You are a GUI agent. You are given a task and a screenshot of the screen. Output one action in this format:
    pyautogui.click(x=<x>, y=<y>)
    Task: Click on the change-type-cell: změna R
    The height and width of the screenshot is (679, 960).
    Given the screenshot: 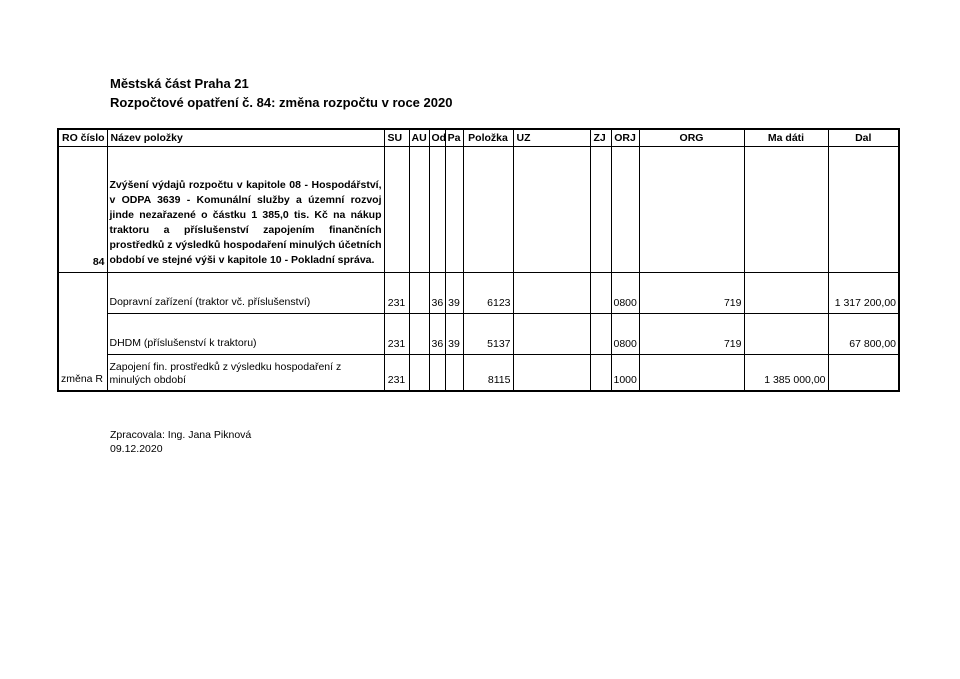 What is the action you would take?
    pyautogui.click(x=82, y=331)
    